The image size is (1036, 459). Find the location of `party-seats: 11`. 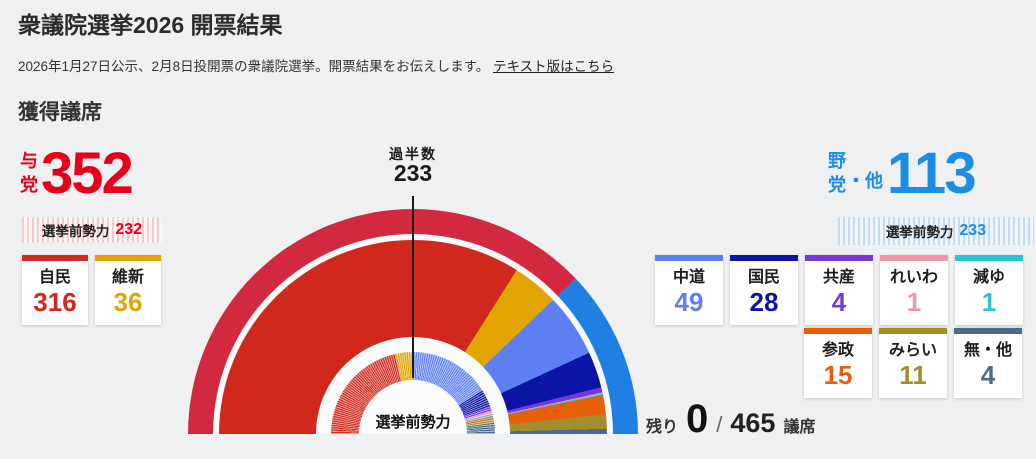

party-seats: 11 is located at coordinates (913, 375).